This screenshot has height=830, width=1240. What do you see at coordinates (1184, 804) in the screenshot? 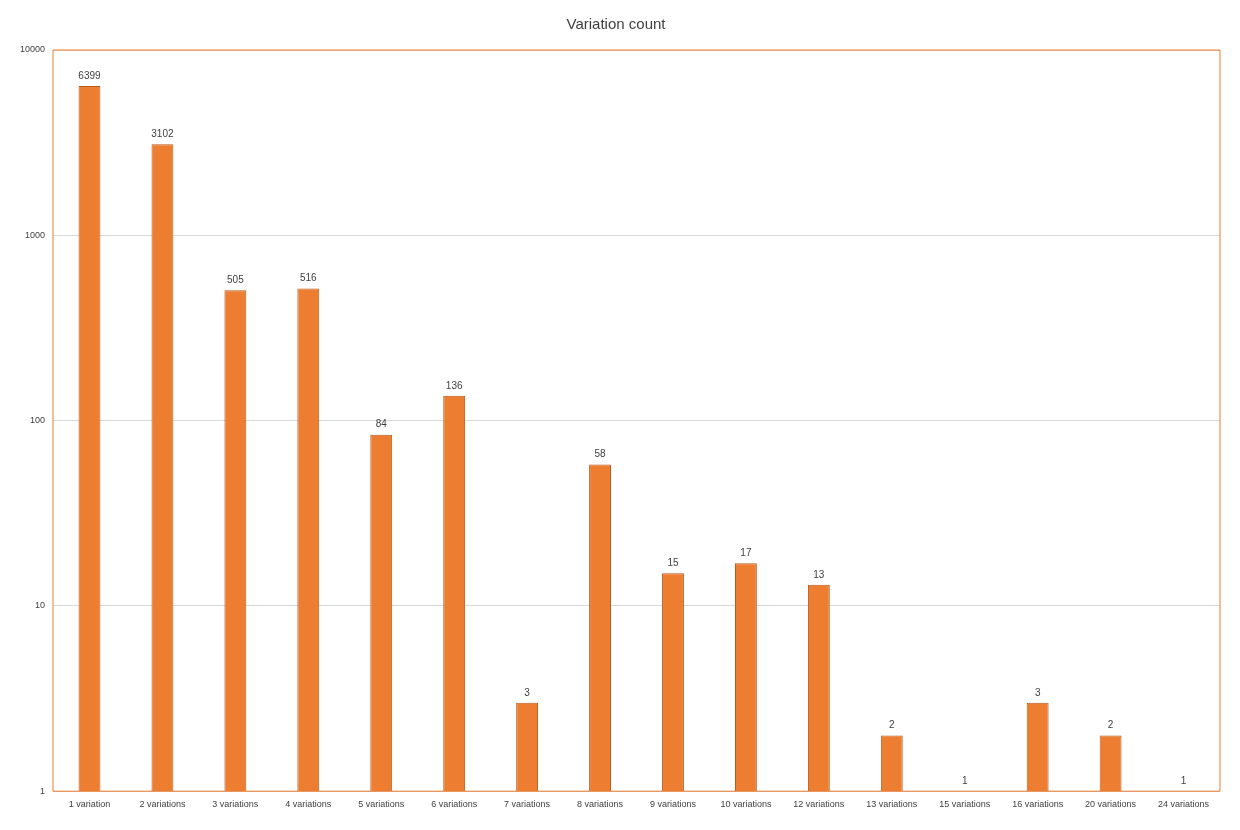
I see `x-tick-label: 24 variations` at bounding box center [1184, 804].